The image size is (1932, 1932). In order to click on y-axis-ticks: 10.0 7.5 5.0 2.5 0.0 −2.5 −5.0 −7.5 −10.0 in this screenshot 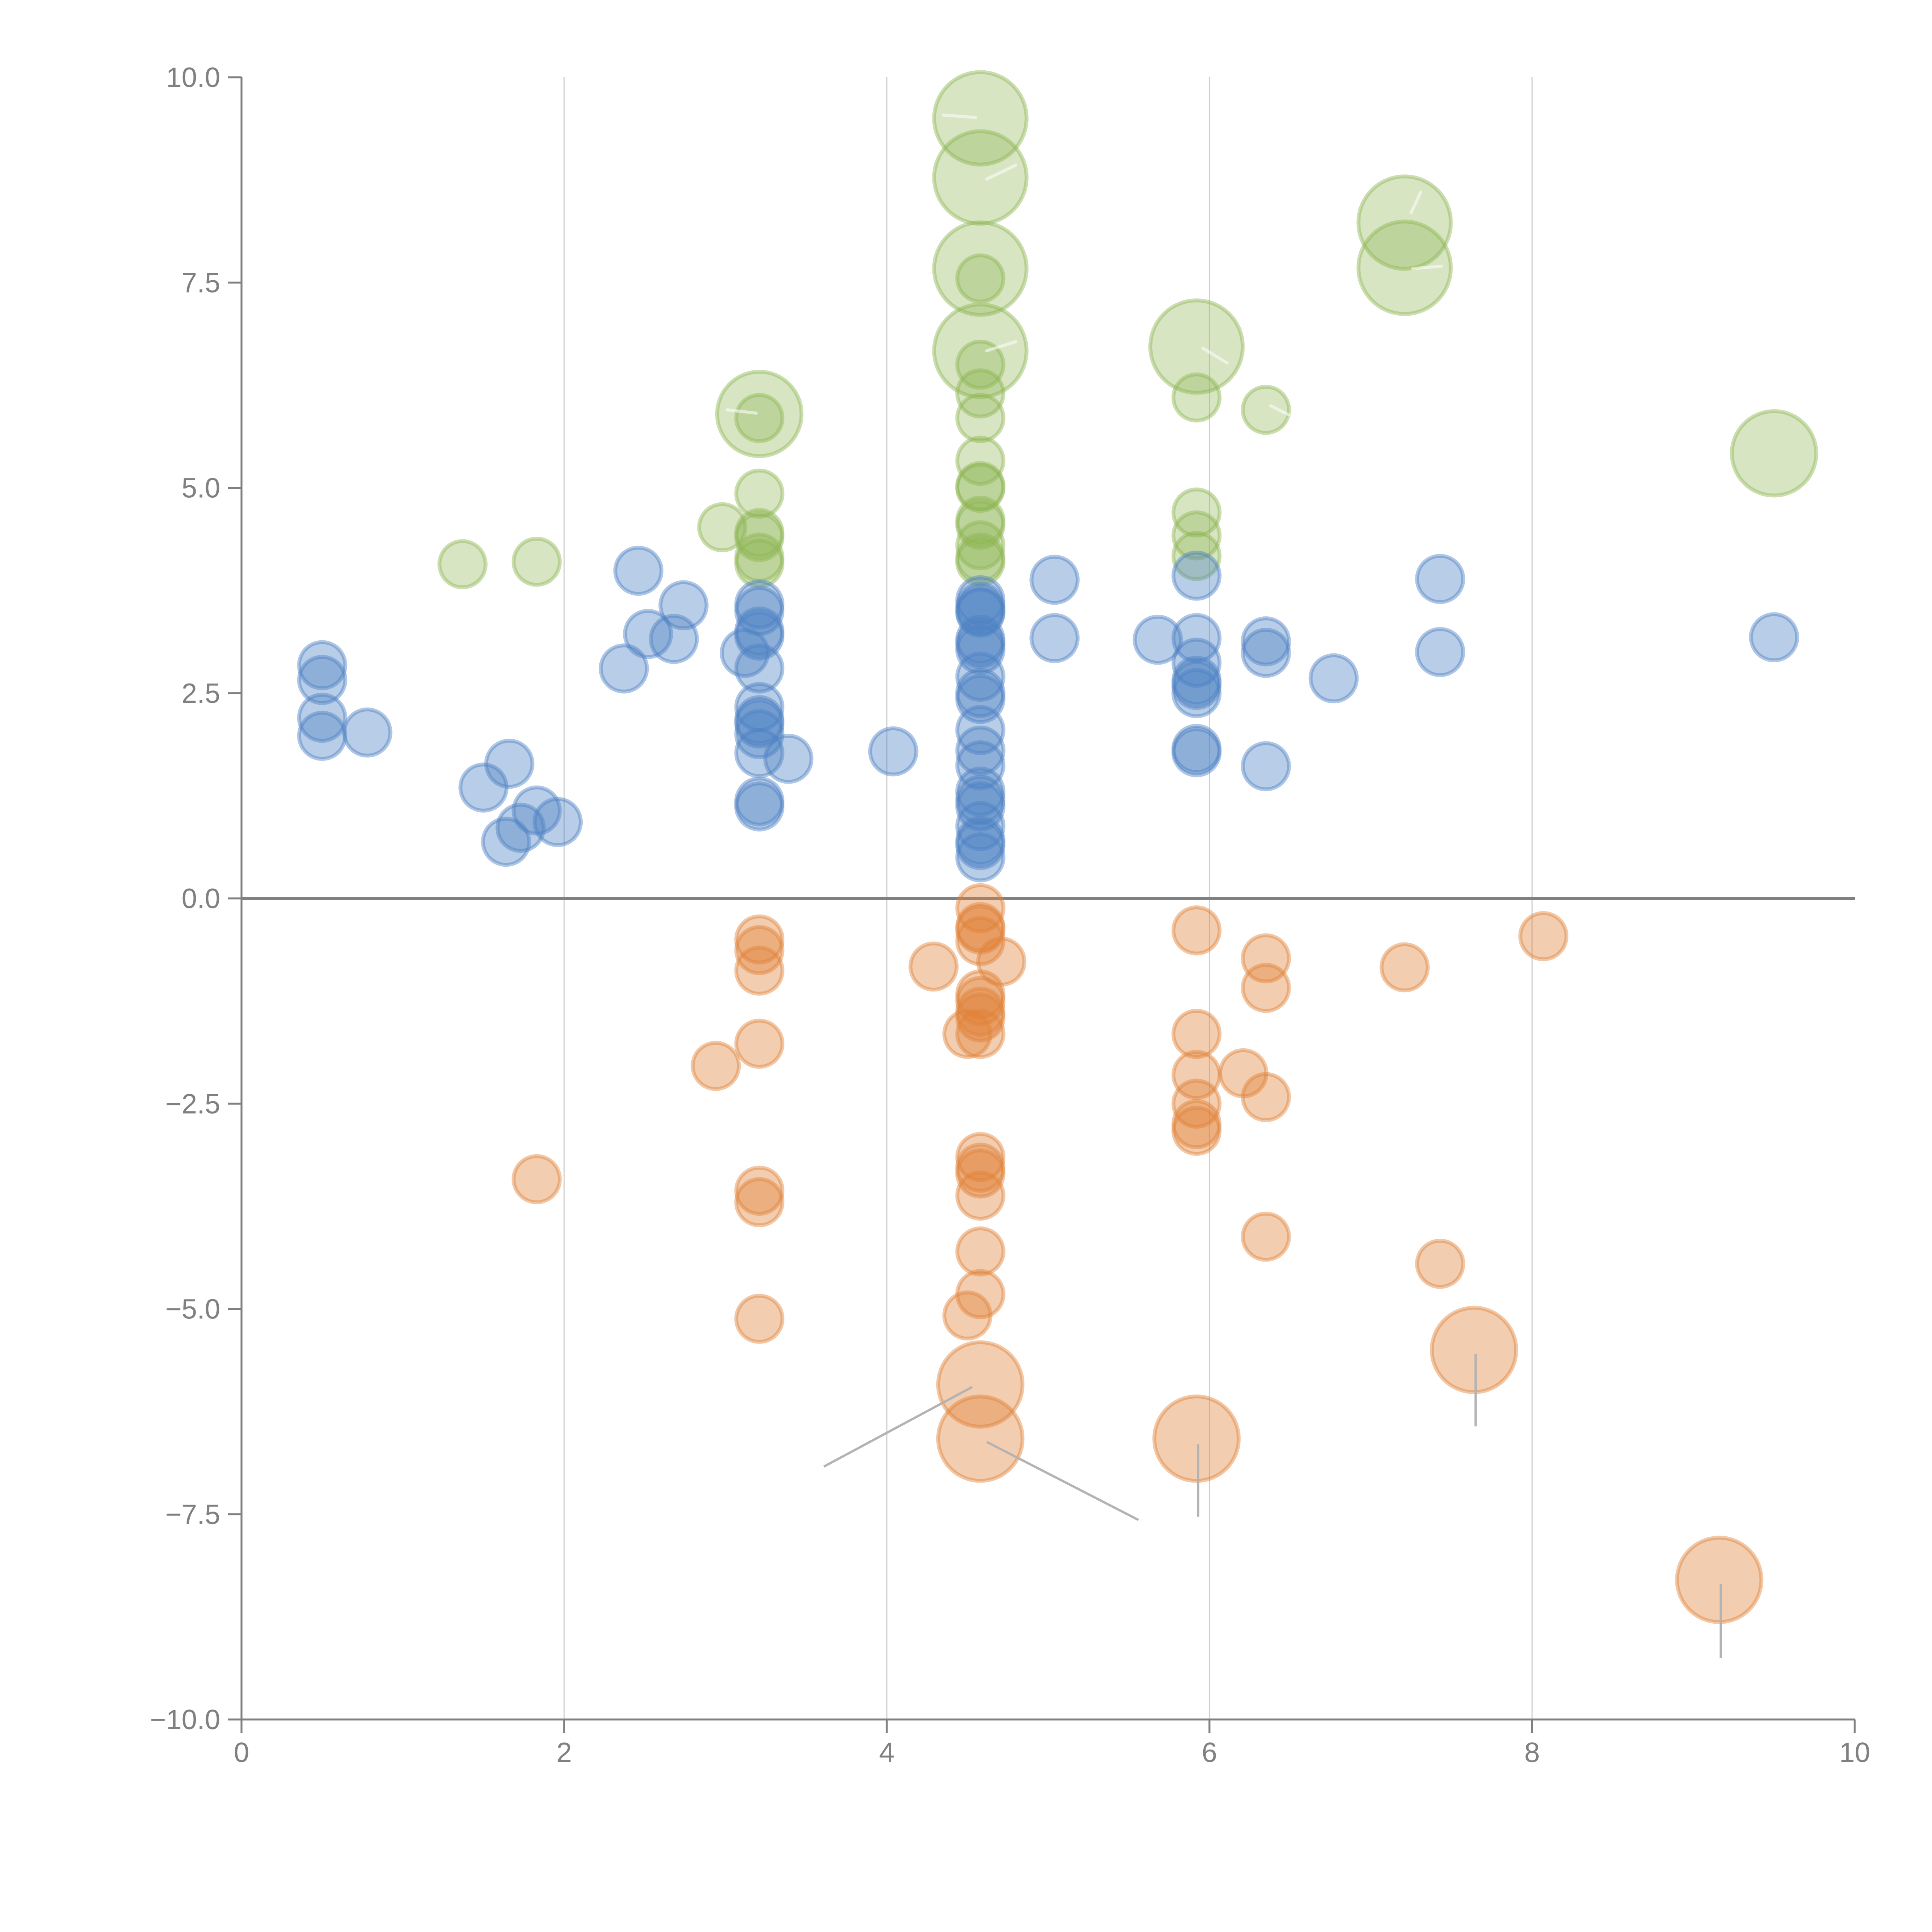, I will do `click(196, 899)`.